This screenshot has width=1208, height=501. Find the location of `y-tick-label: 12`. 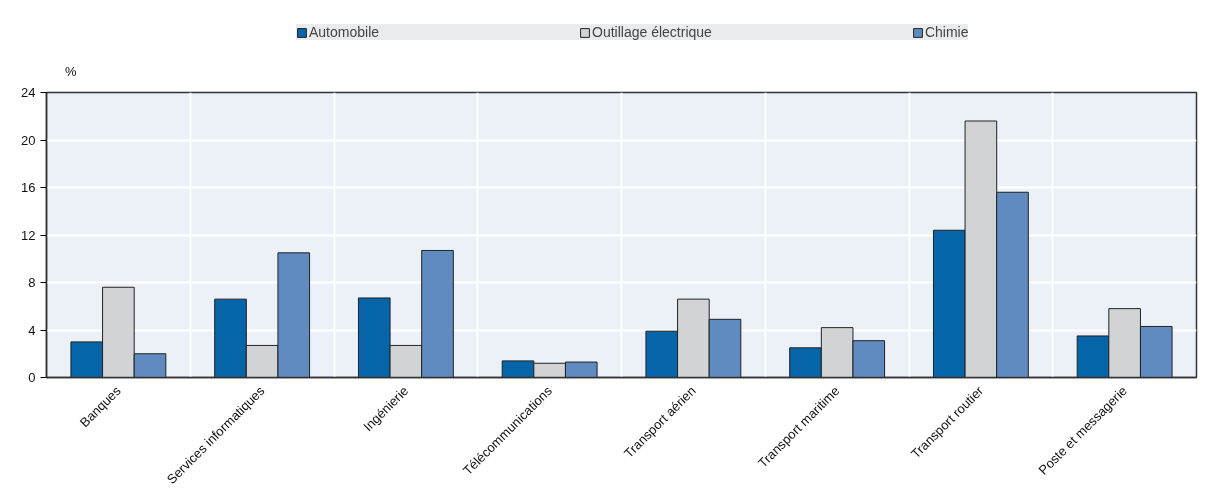

y-tick-label: 12 is located at coordinates (28, 235).